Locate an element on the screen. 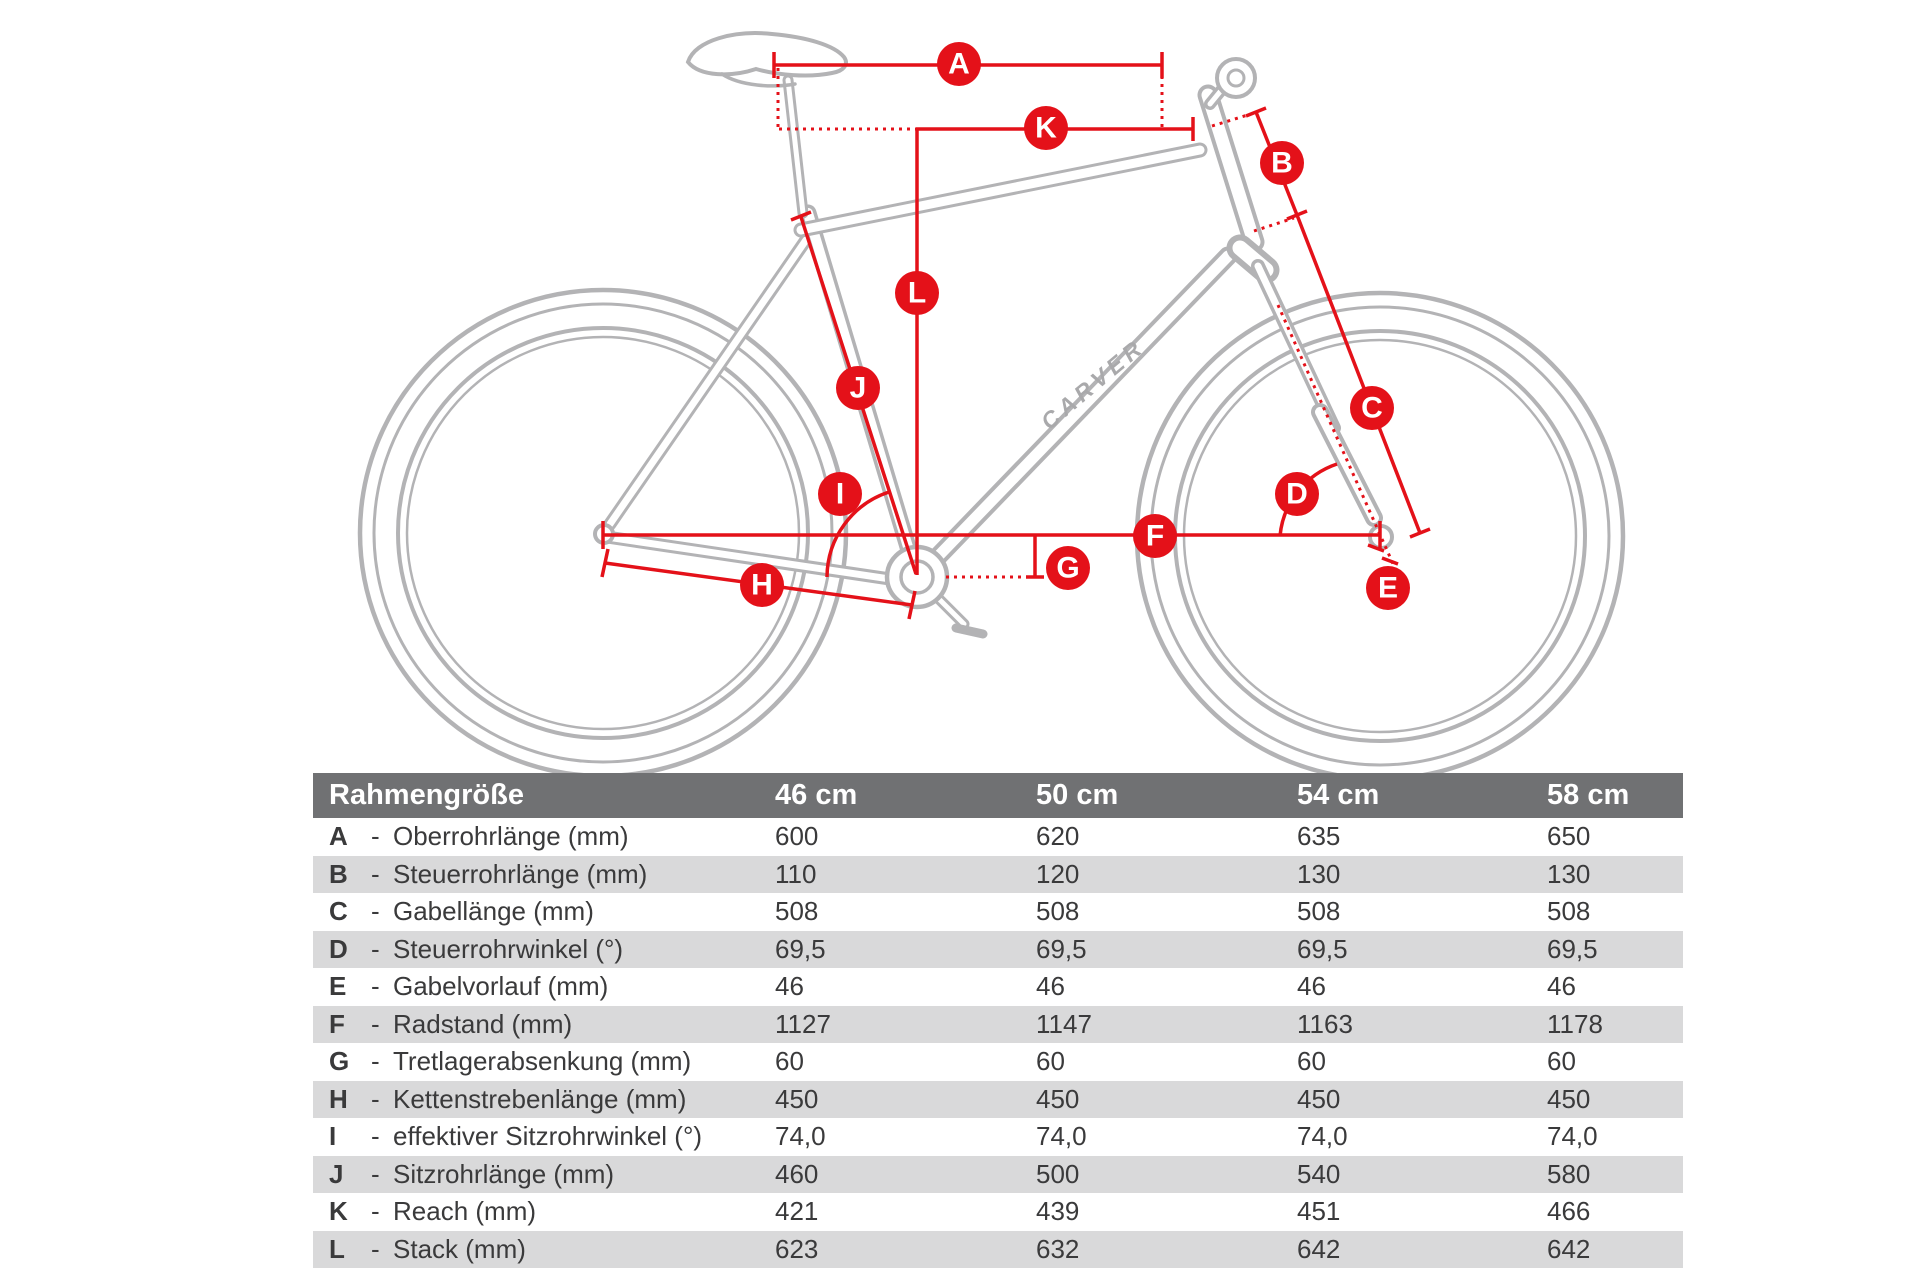  row-letter: K is located at coordinates (338, 1211).